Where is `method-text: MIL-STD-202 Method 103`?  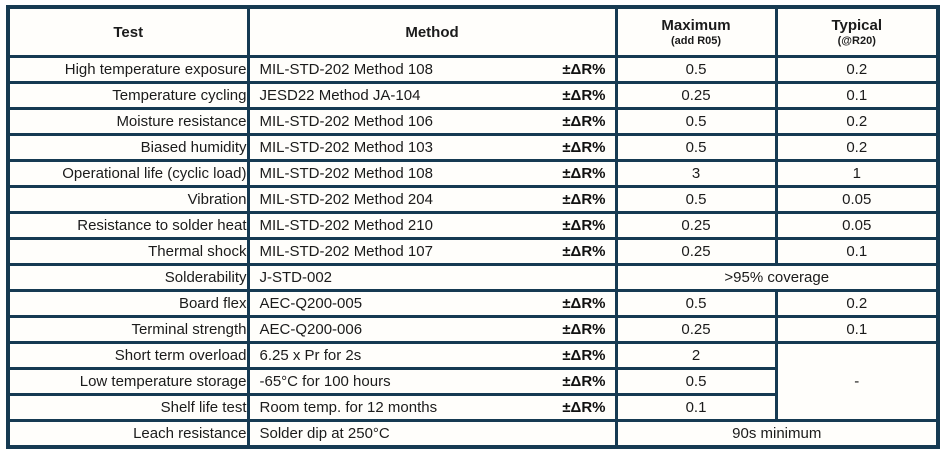
method-text: MIL-STD-202 Method 103 is located at coordinates (346, 147).